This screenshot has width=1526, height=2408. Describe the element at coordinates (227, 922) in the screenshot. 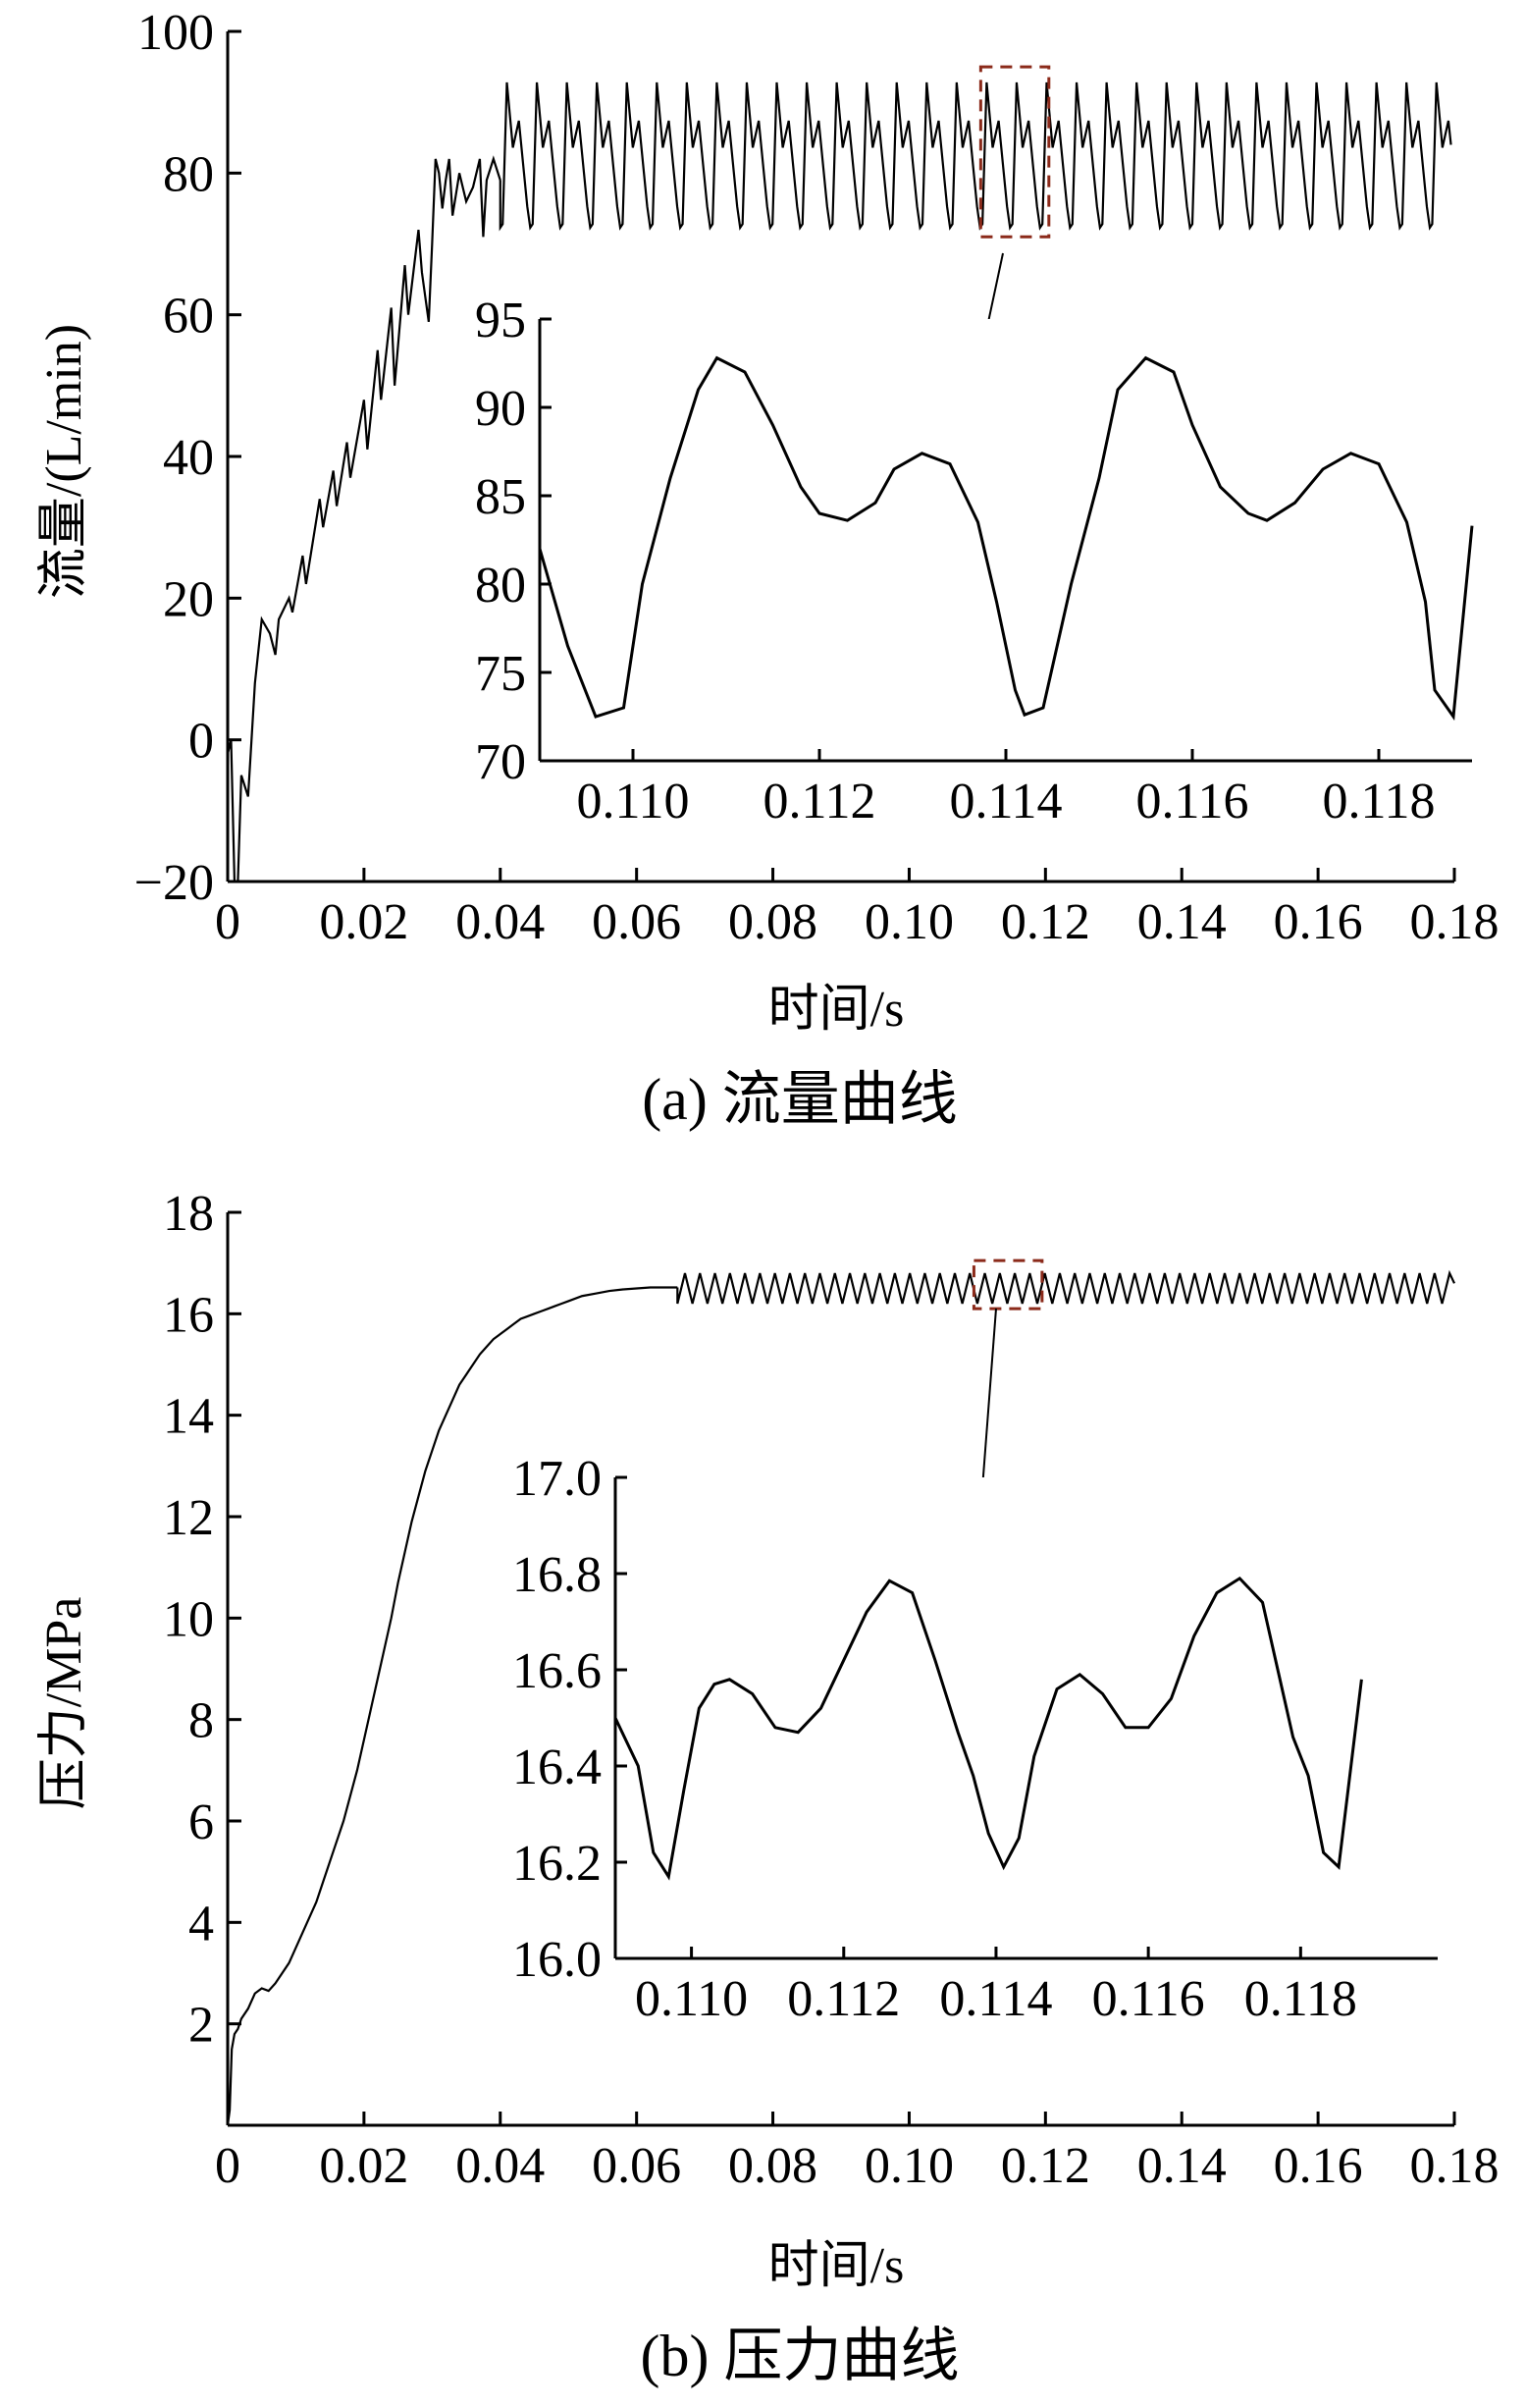

I see `flow-main-x-tick-label: 0` at that location.